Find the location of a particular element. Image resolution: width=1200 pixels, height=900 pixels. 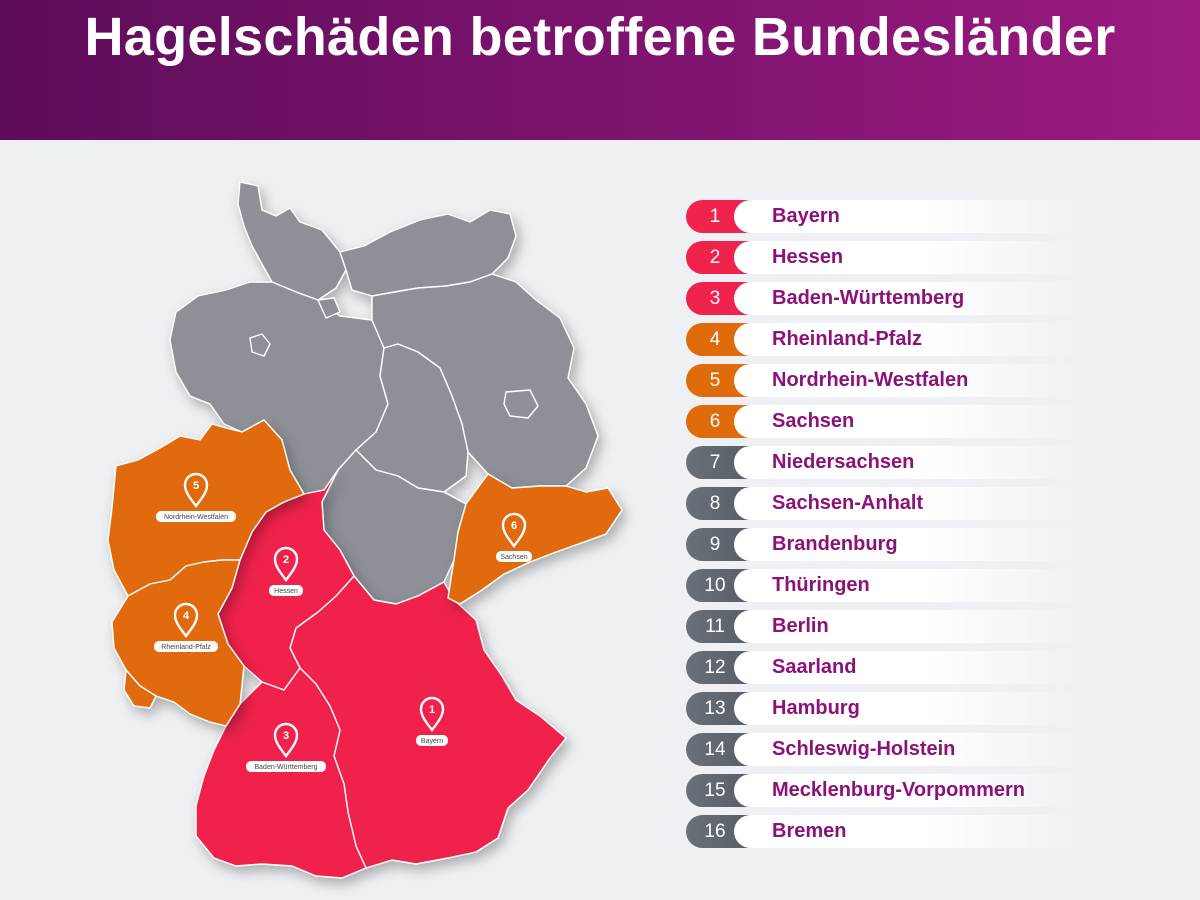

rank-number: 1 is located at coordinates (715, 216).